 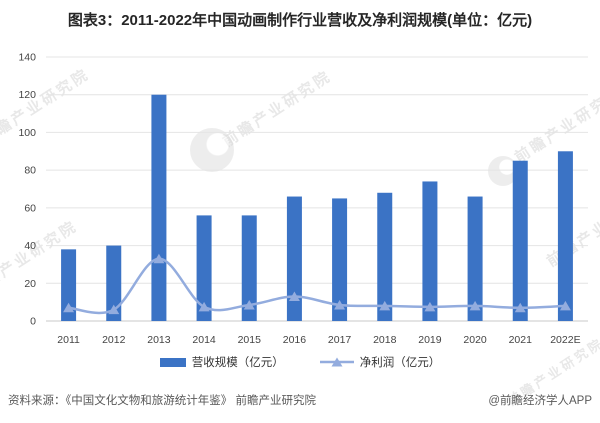 What do you see at coordinates (295, 340) in the screenshot?
I see `x-tick-label-2016: 2016` at bounding box center [295, 340].